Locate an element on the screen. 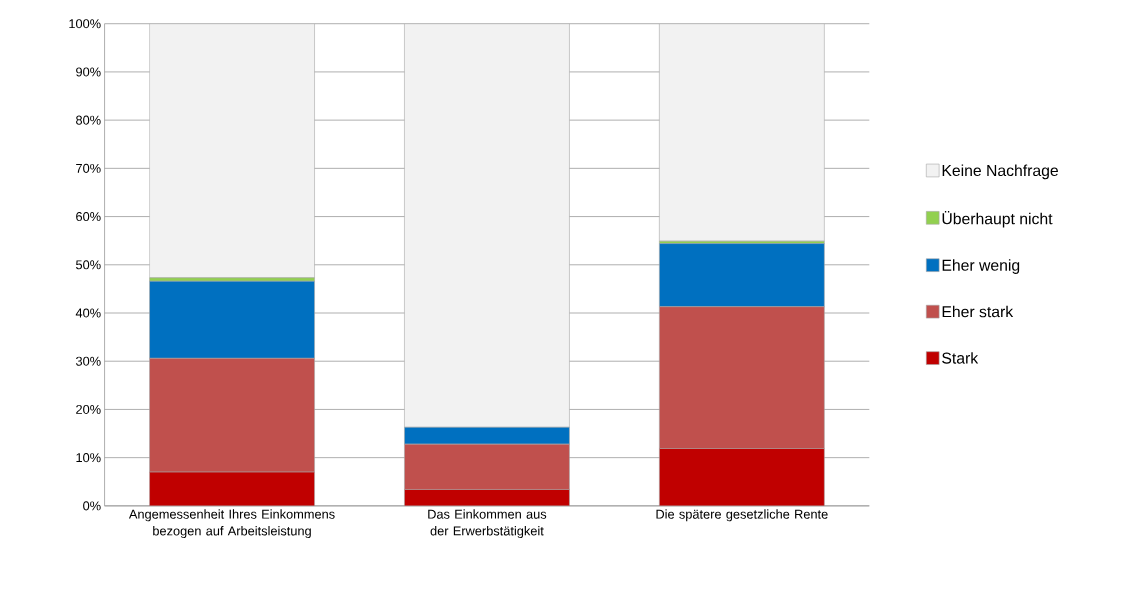 The image size is (1142, 598). y-tick-label: 40% is located at coordinates (88, 313).